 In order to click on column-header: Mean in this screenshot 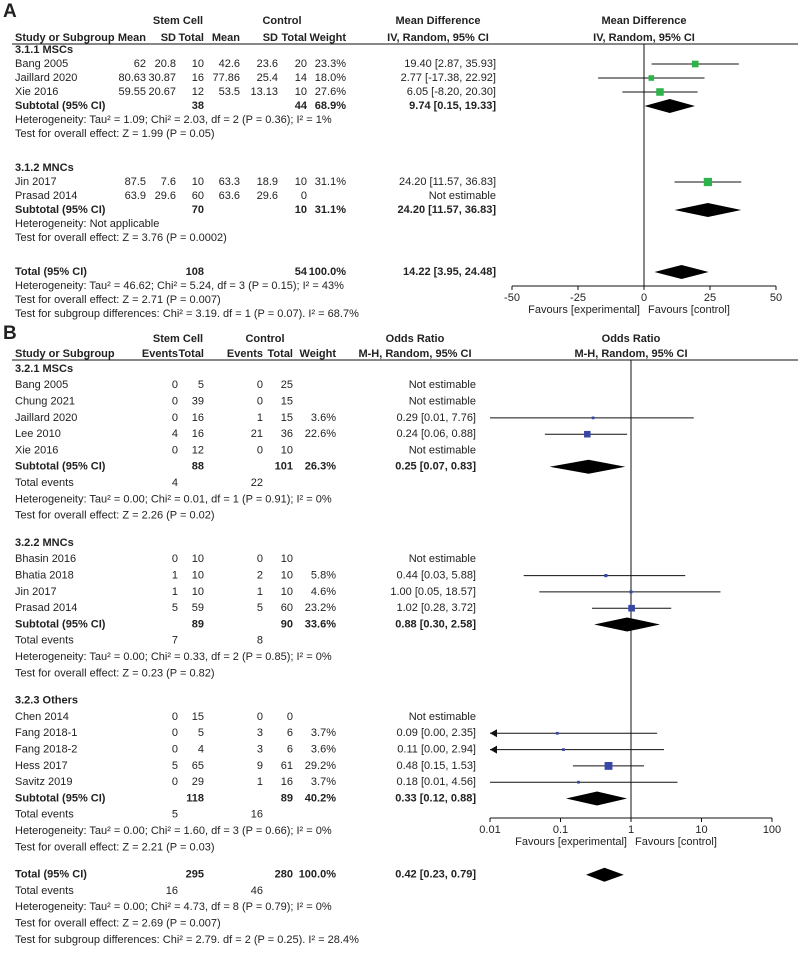, I will do `click(132, 38)`.